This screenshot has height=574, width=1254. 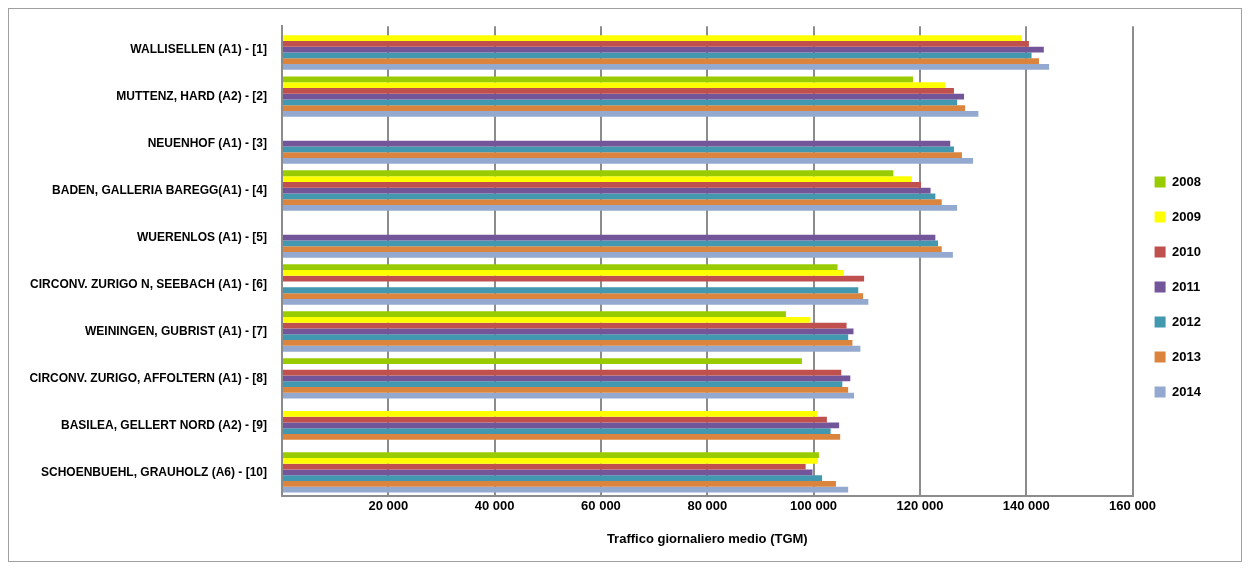 I want to click on legend-label: 2014, so click(x=1187, y=391).